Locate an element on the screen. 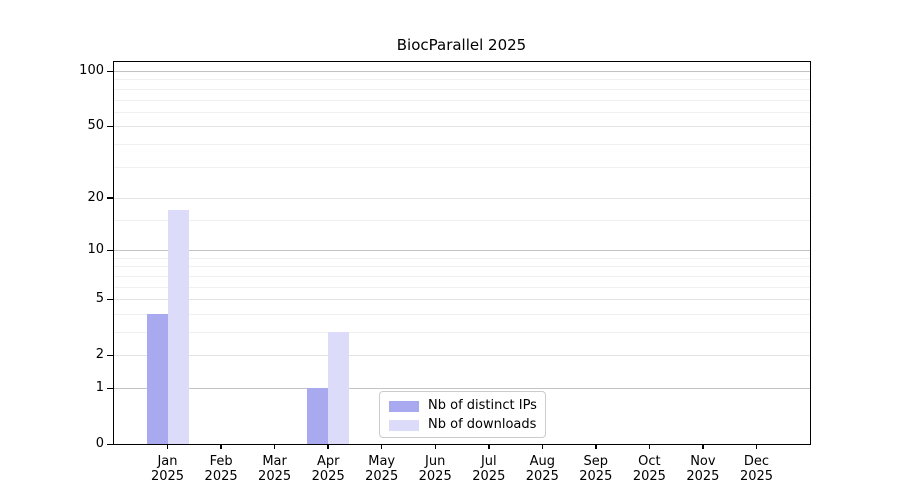  bar-downloads-apr is located at coordinates (339, 388).